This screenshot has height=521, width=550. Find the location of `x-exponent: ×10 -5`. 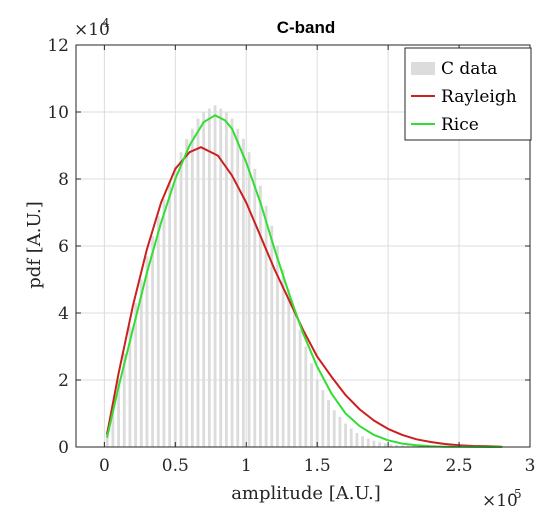

x-exponent: ×10 -5 is located at coordinates (502, 499).